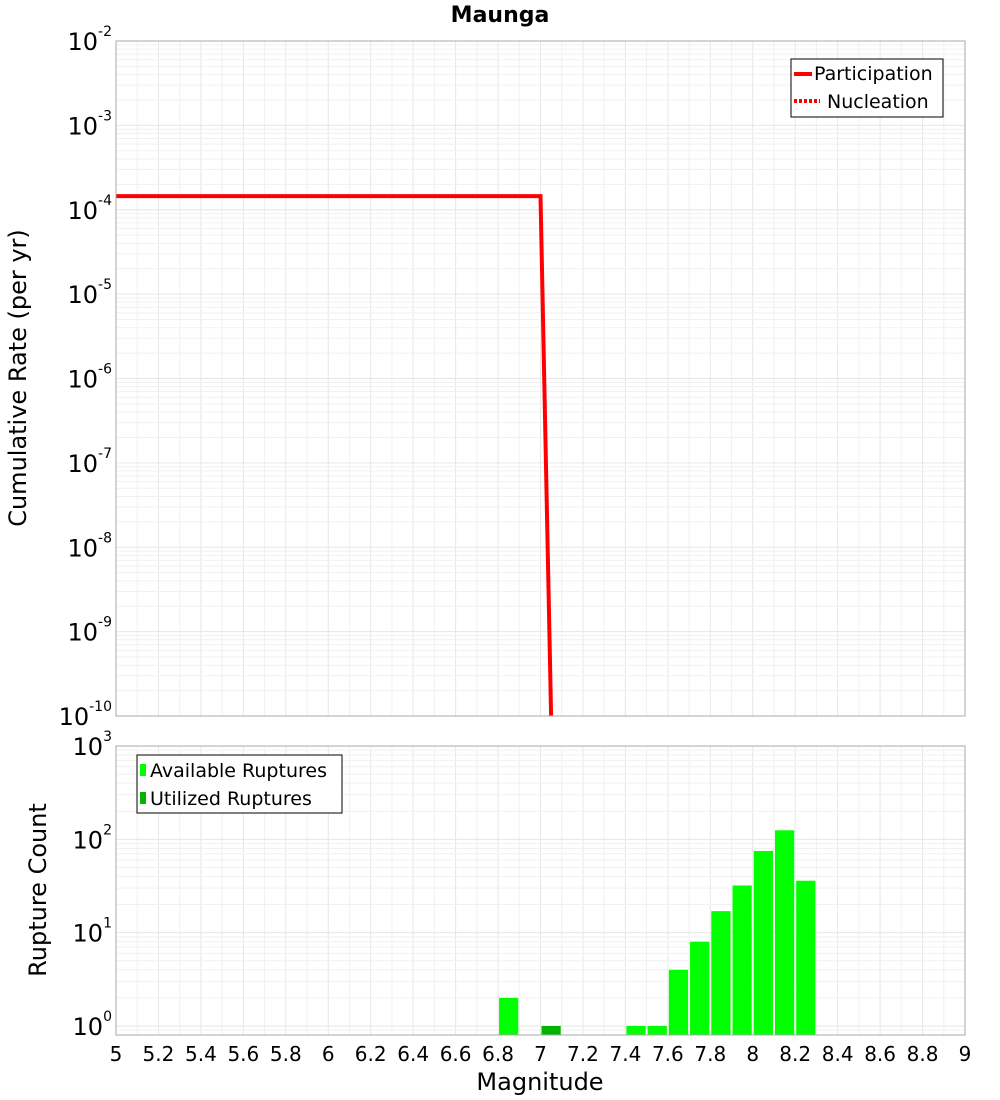 This screenshot has width=1000, height=1100. Describe the element at coordinates (539, 1082) in the screenshot. I see `x-axis-label: Magnitude` at that location.